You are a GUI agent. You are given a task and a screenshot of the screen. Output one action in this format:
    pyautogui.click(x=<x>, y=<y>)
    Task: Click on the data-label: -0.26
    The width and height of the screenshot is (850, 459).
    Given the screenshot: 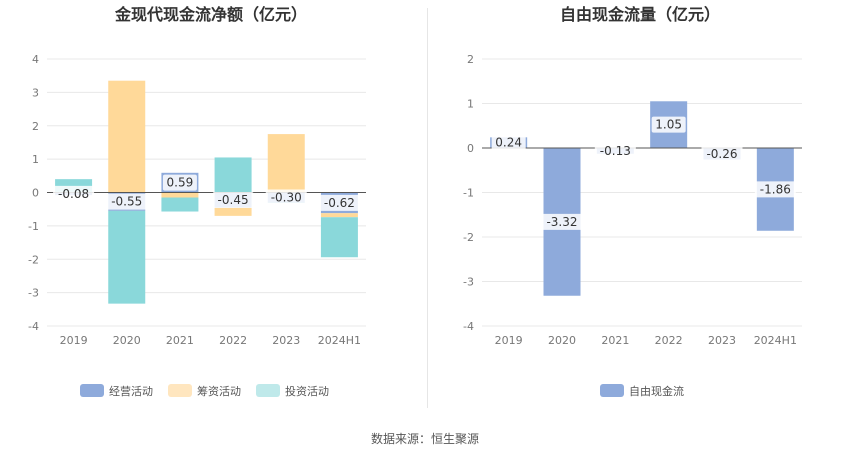 What is the action you would take?
    pyautogui.click(x=721, y=154)
    